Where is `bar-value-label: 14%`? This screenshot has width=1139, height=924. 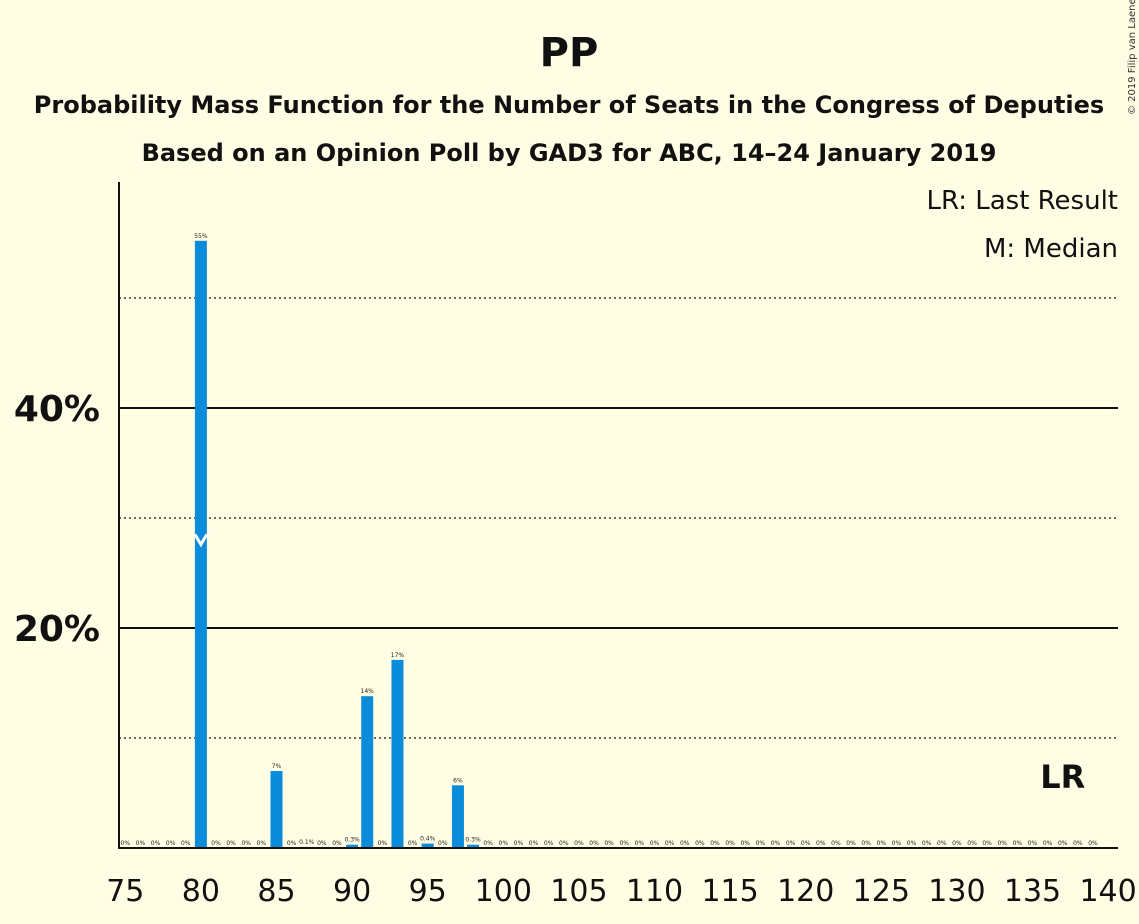 bar-value-label: 14% is located at coordinates (368, 691).